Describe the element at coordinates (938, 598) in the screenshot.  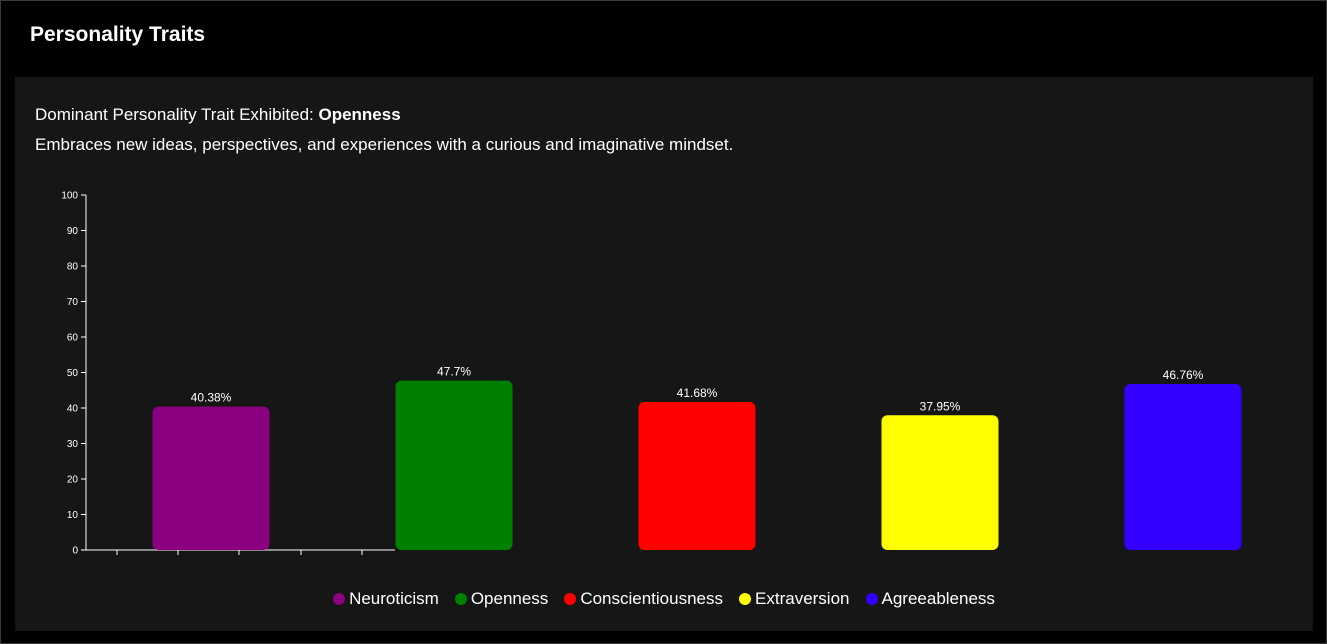
I see `legend-label: Agreeableness` at that location.